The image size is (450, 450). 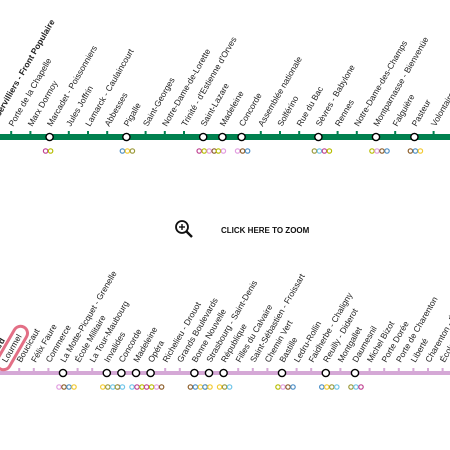 What do you see at coordinates (28, 72) in the screenshot?
I see `station-label: Aubervilliers - Front Populaire` at bounding box center [28, 72].